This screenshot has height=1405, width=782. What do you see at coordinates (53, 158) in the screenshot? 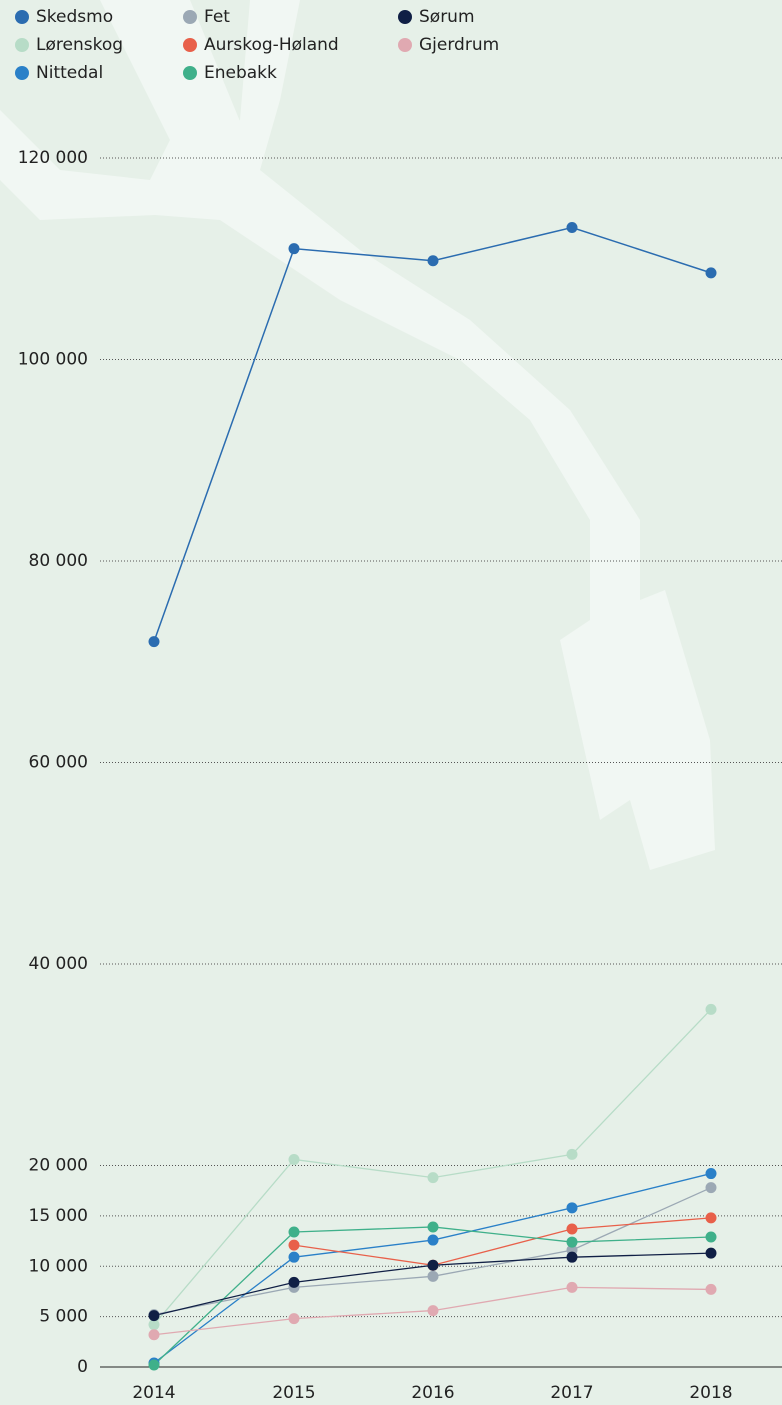
I see `y-tick-label: 120 000` at bounding box center [53, 158].